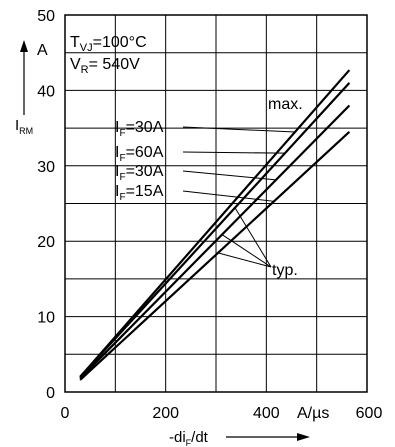 The width and height of the screenshot is (395, 447). I want to click on x-tick-label: 0, so click(65, 413).